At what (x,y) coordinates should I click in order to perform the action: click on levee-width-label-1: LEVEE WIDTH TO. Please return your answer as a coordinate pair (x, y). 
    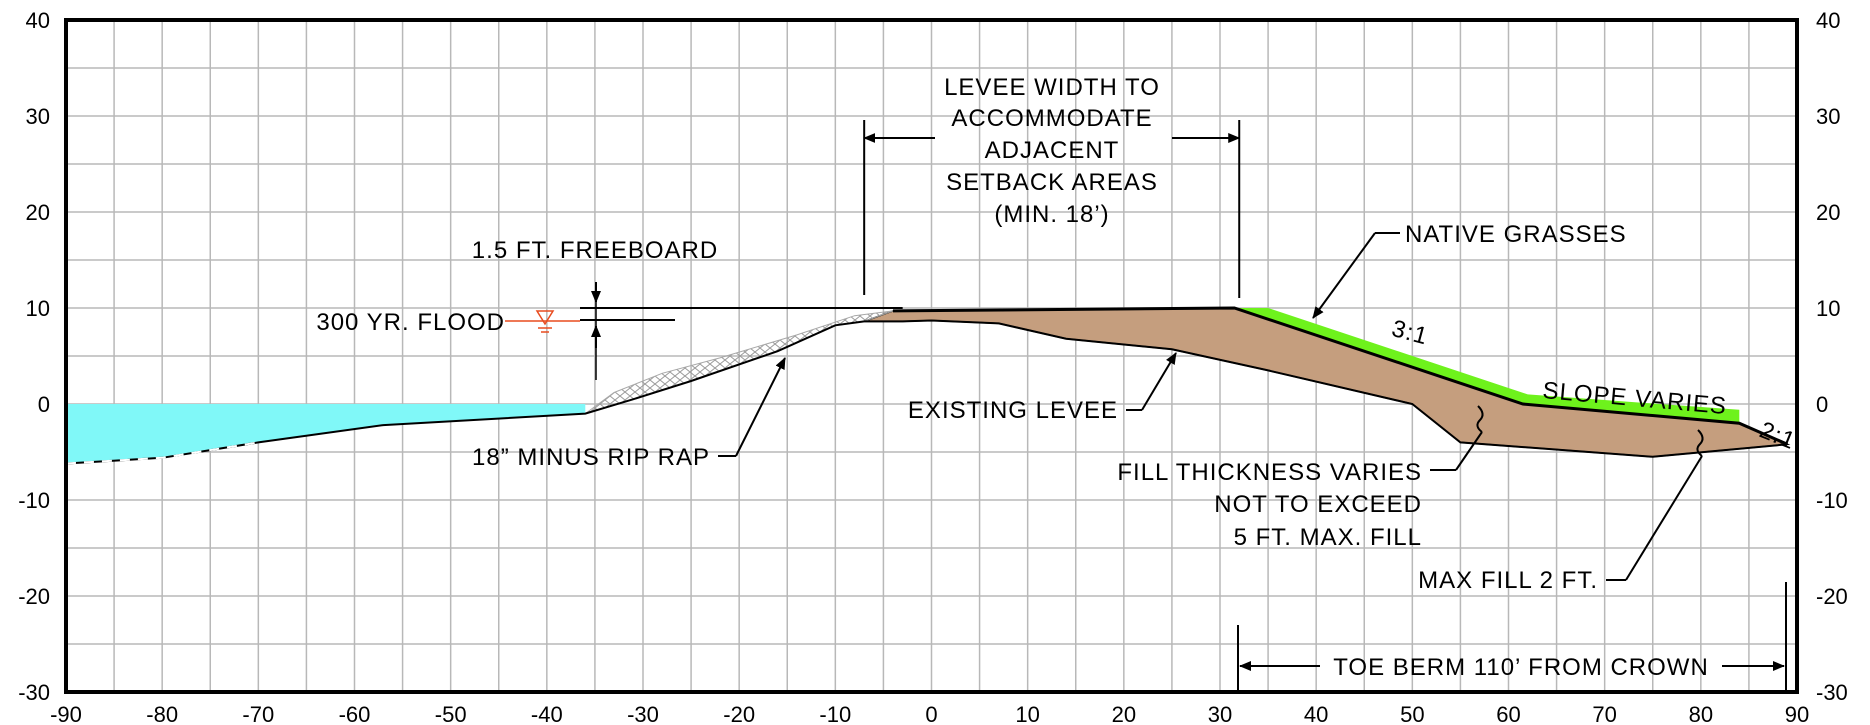
    Looking at the image, I should click on (1052, 87).